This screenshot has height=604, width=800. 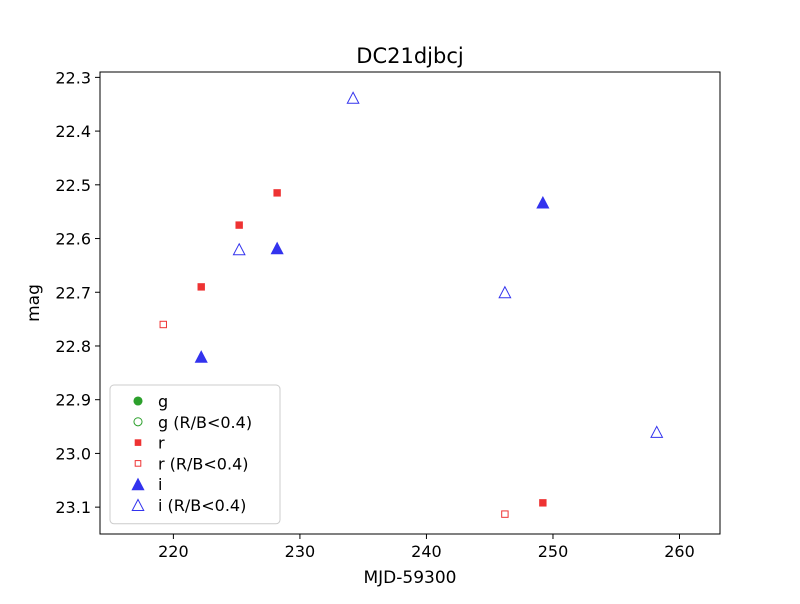 What do you see at coordinates (73, 185) in the screenshot?
I see `y-tick-label: 22.5` at bounding box center [73, 185].